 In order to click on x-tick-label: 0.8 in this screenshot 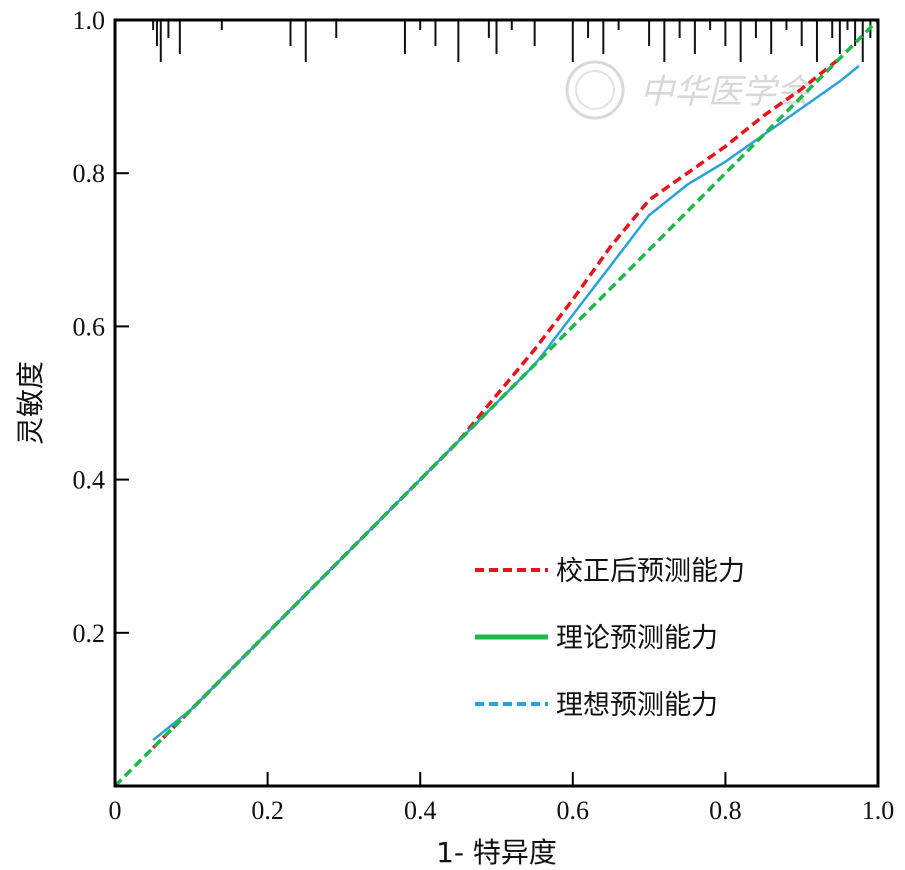, I will do `click(725, 810)`.